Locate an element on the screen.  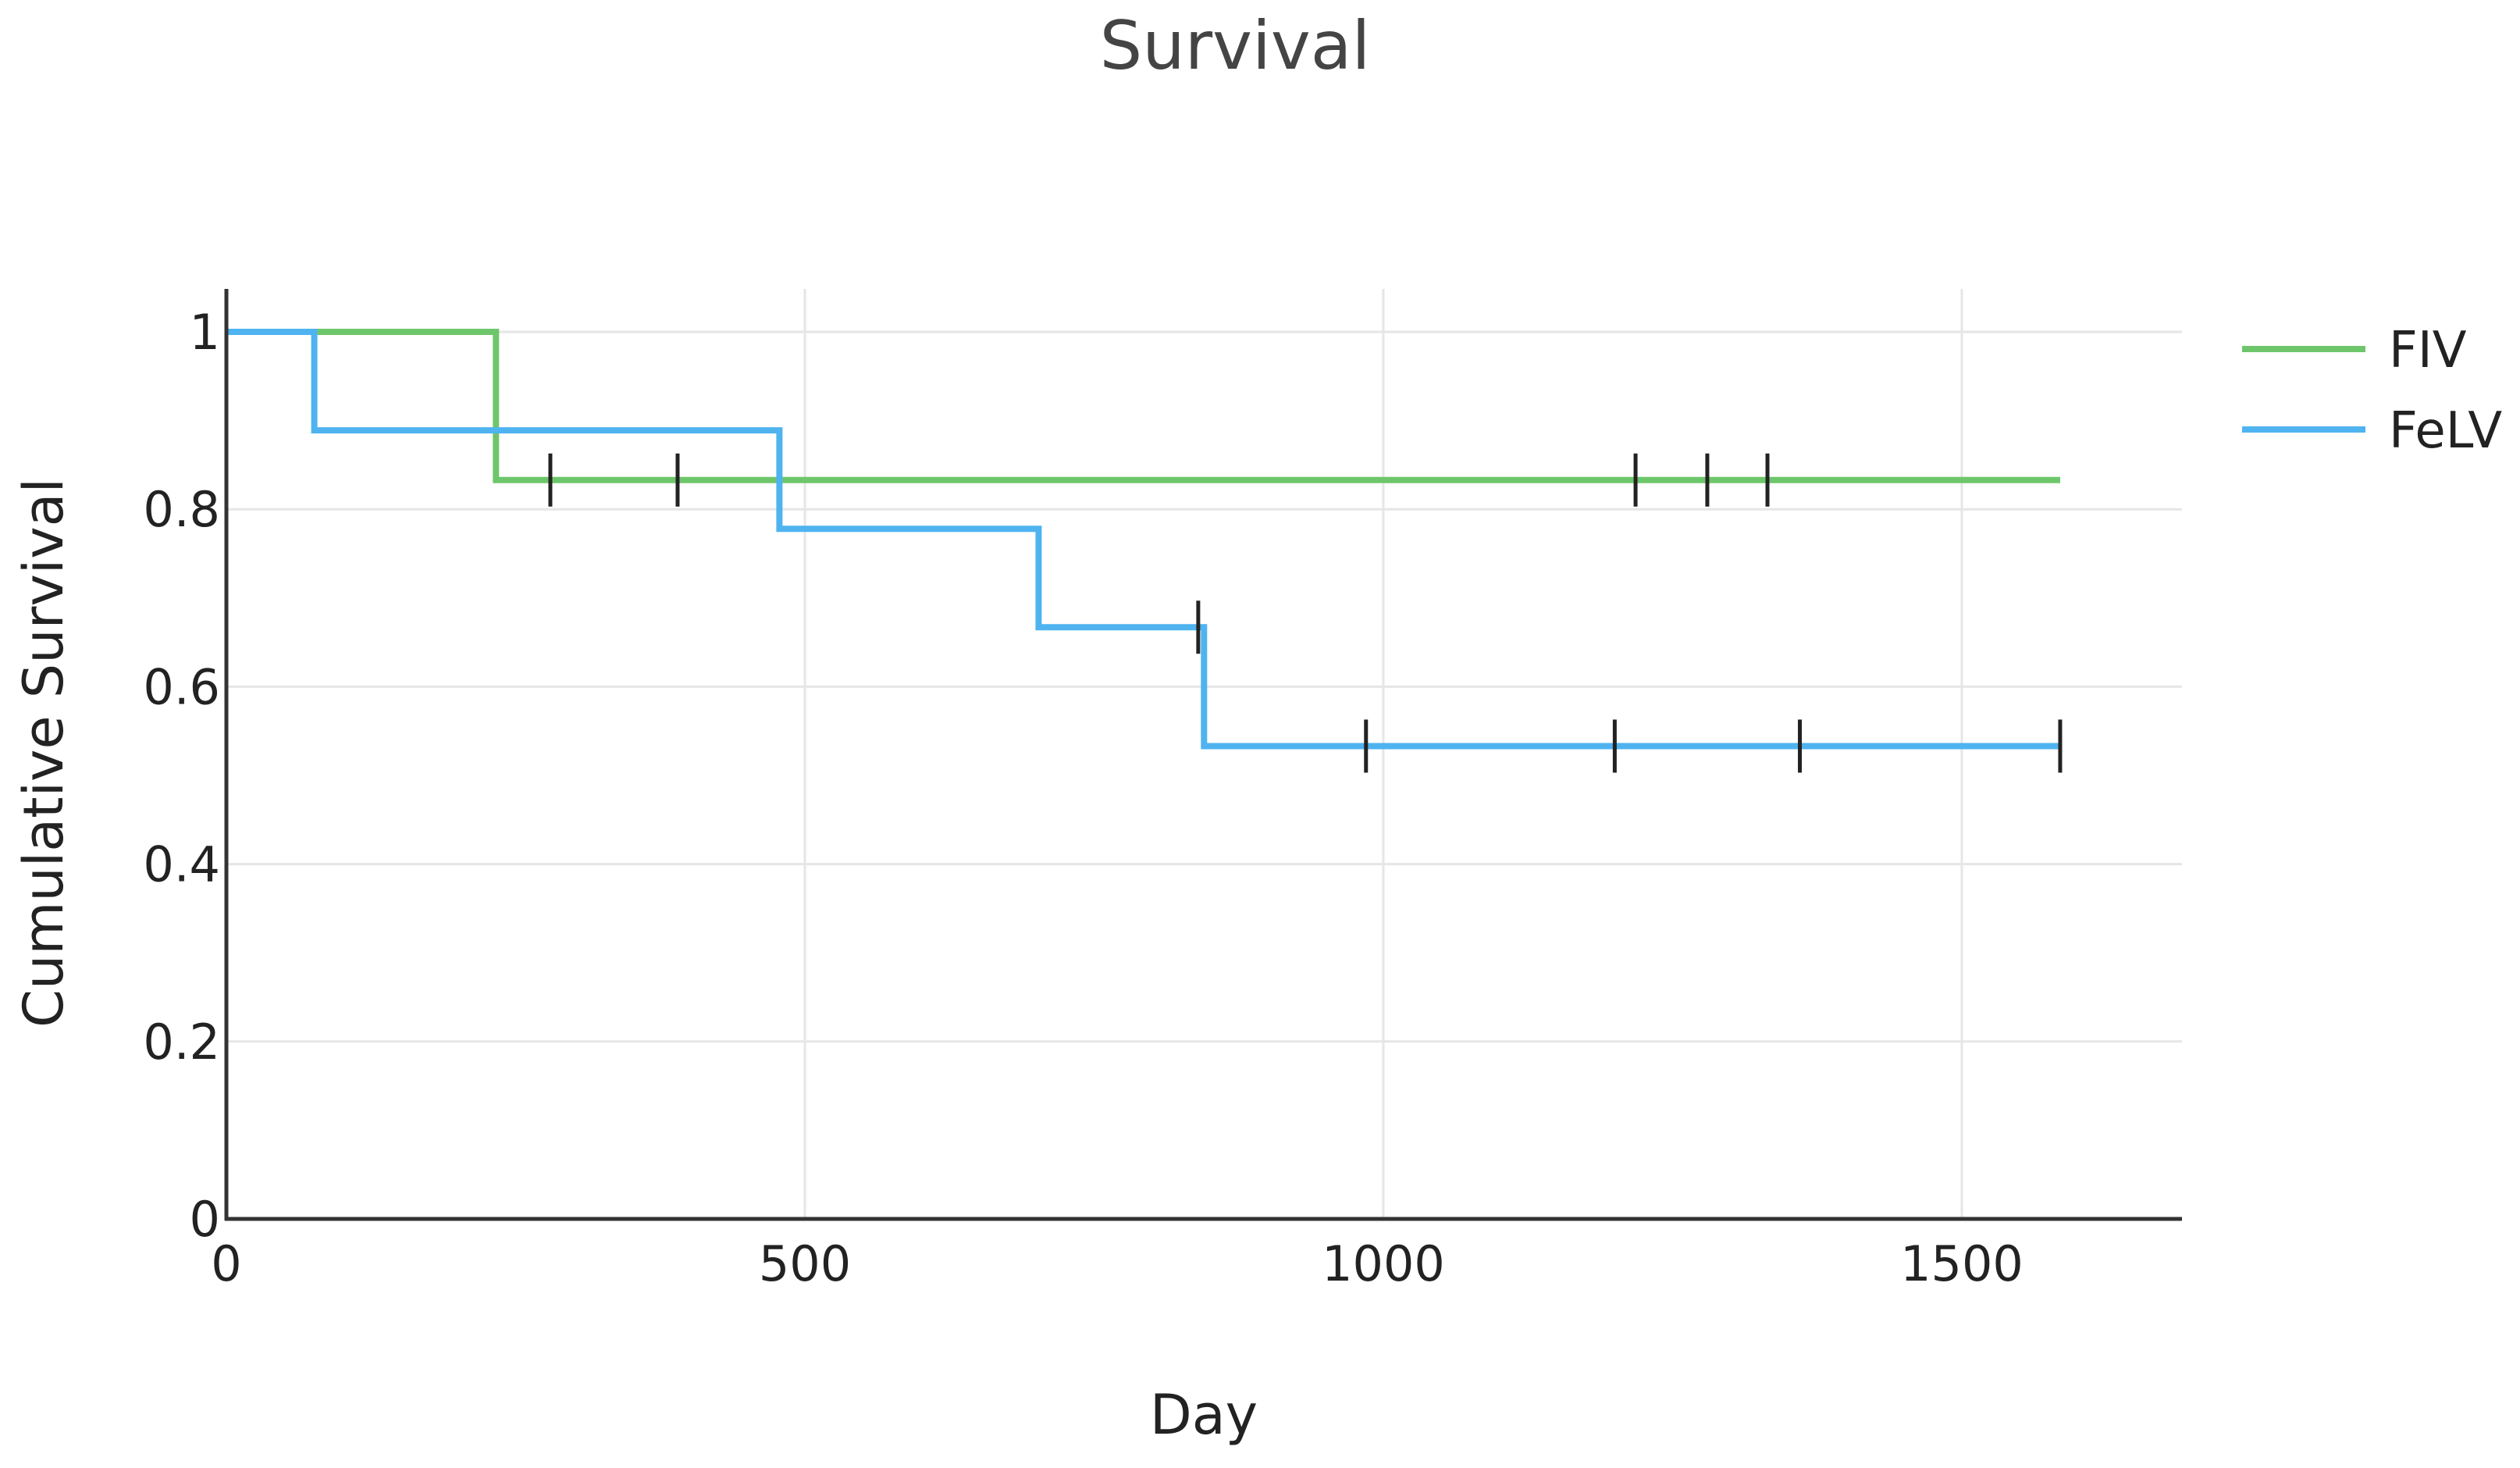
legend: FIV FeLV is located at coordinates (2372, 391).